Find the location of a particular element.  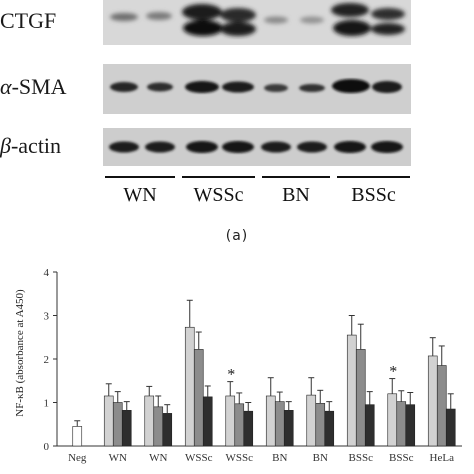

y-tick-label: 4 is located at coordinates (47, 273).